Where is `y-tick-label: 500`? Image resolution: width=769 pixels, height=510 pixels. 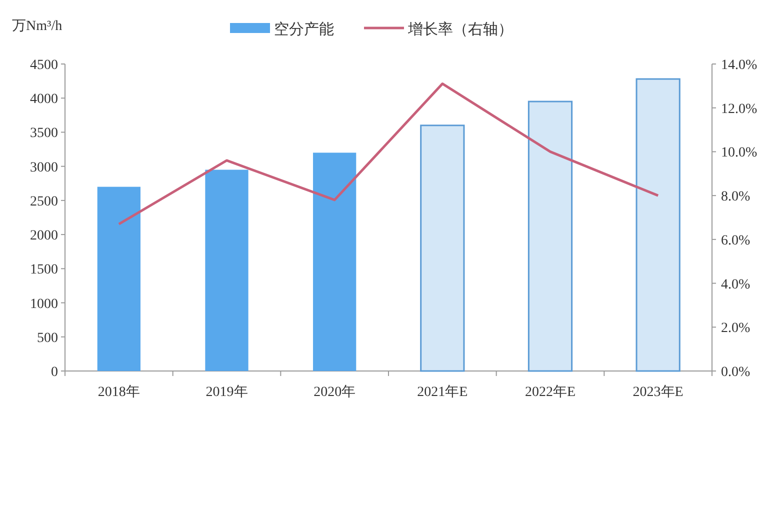 y-tick-label: 500 is located at coordinates (47, 338).